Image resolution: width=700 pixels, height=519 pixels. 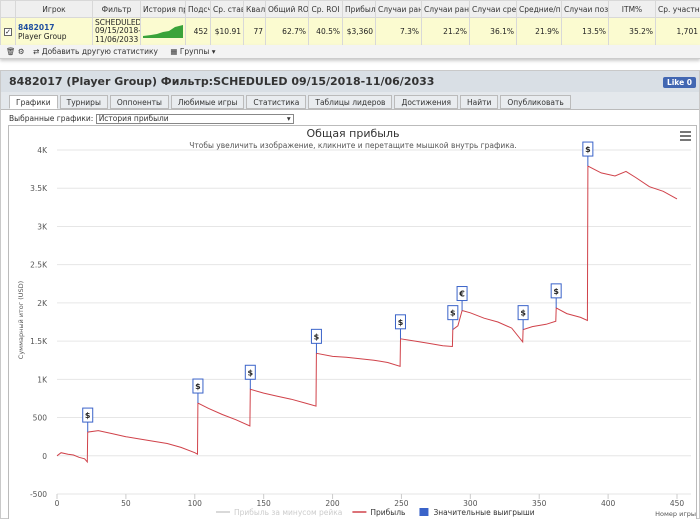 What do you see at coordinates (585, 31) in the screenshot?
I see `stat-cell: 13.5%` at bounding box center [585, 31].